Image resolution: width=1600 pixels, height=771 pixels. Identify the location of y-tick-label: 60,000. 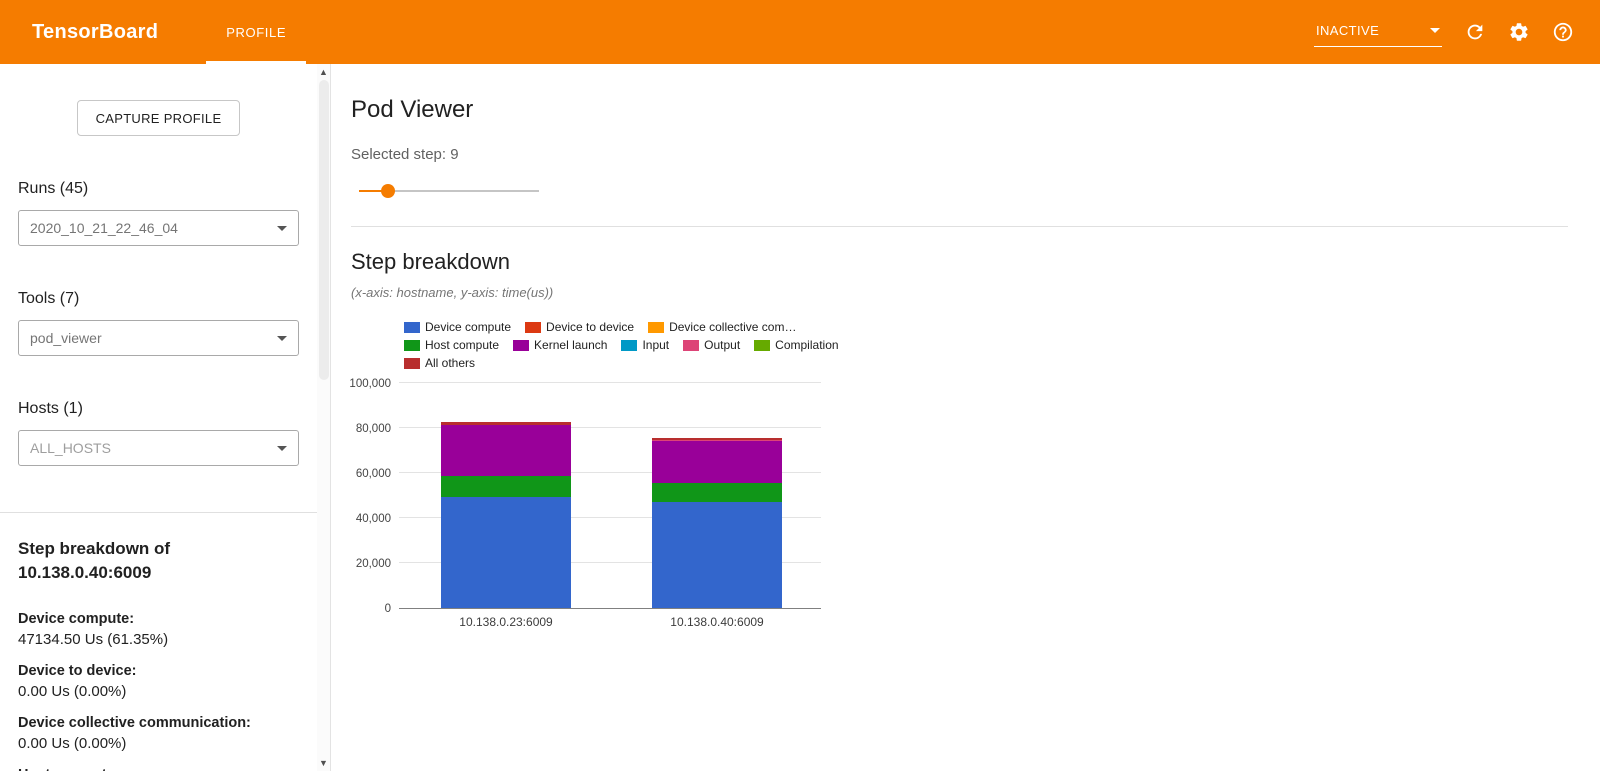
(373, 474).